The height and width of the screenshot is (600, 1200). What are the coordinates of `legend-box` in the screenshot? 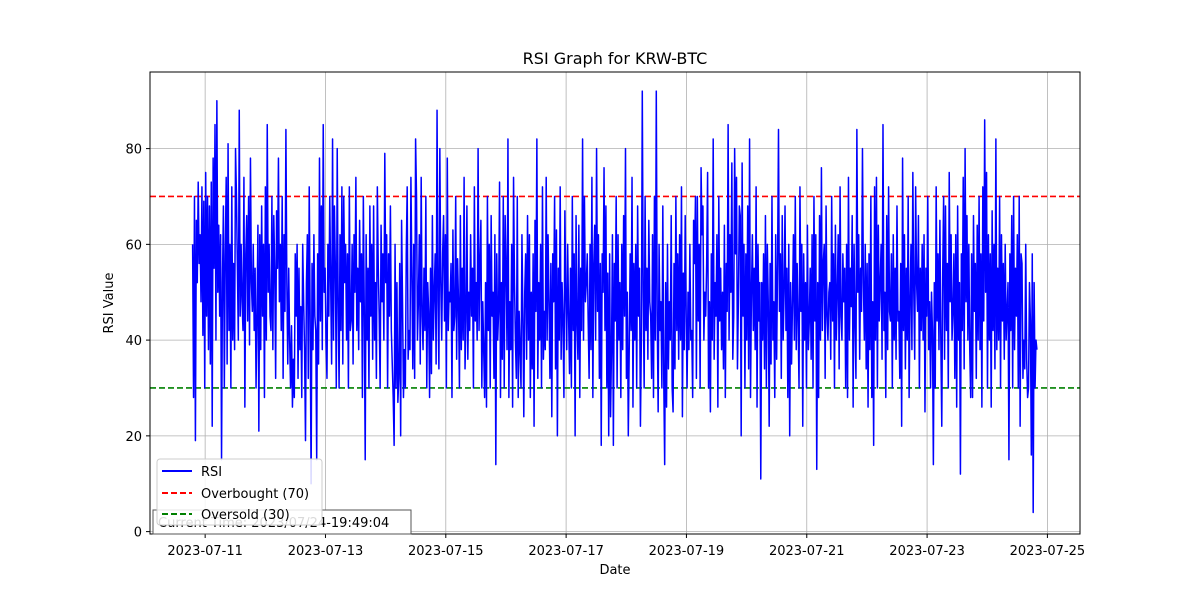 It's located at (239, 492).